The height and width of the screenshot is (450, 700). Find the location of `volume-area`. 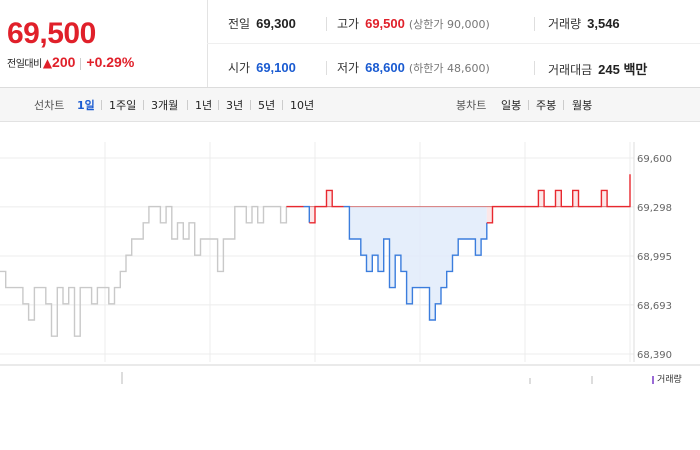

volume-area is located at coordinates (350, 374).